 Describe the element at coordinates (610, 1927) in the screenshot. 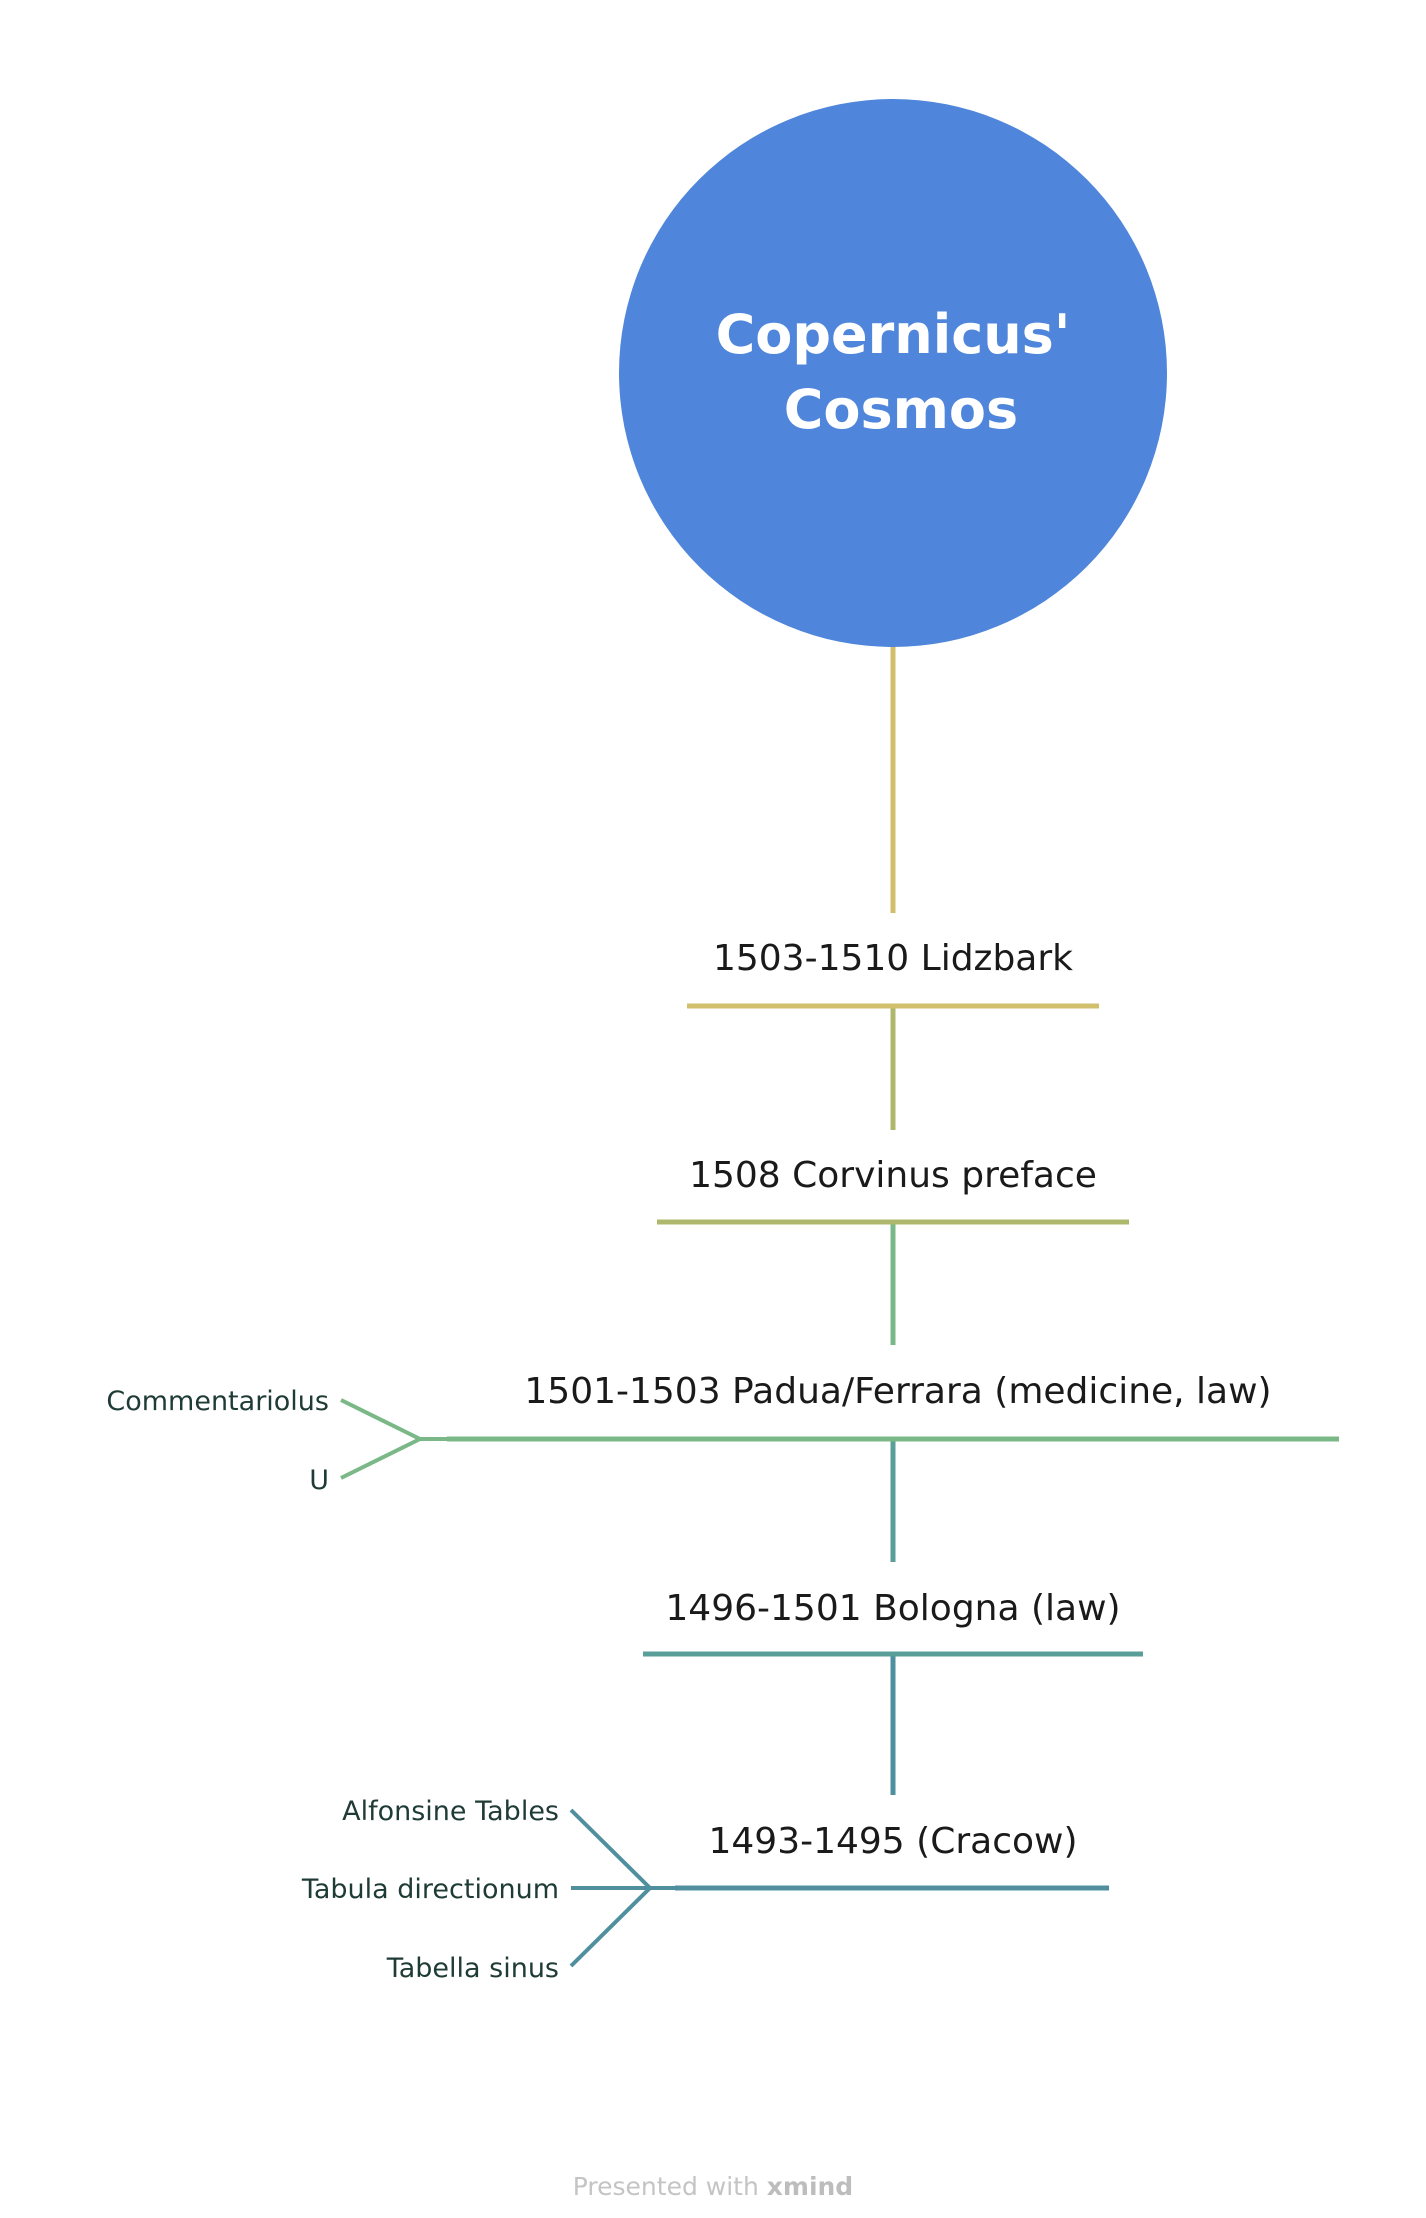

I see `branch-to-tabella` at that location.